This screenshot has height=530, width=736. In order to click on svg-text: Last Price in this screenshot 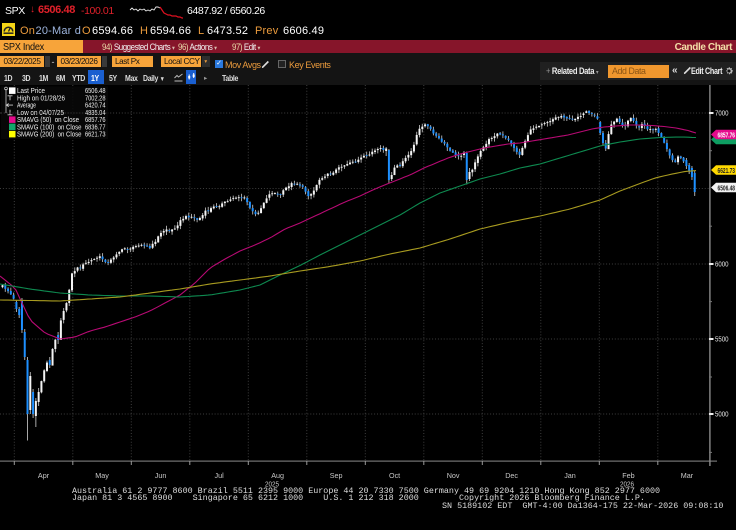, I will do `click(31, 91)`.